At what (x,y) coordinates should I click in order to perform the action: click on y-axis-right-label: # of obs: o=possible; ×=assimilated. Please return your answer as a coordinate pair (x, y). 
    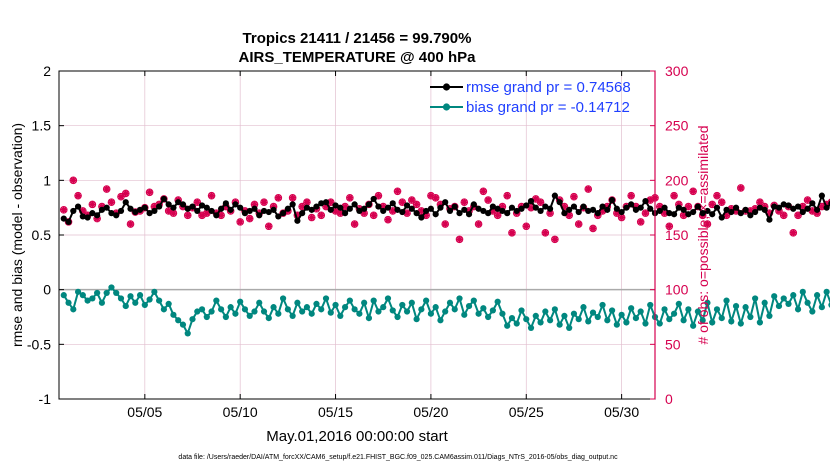
    Looking at the image, I should click on (703, 234).